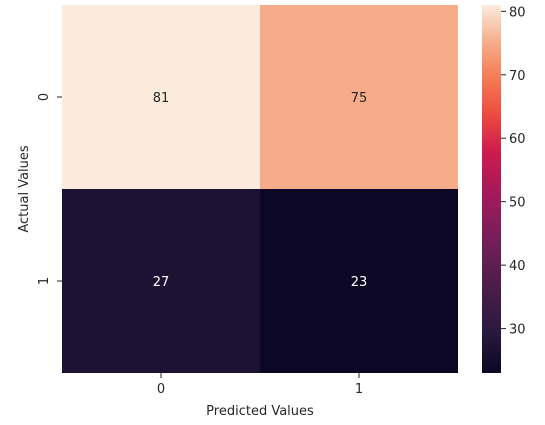  I want to click on y-tick-label: 0, so click(44, 97).